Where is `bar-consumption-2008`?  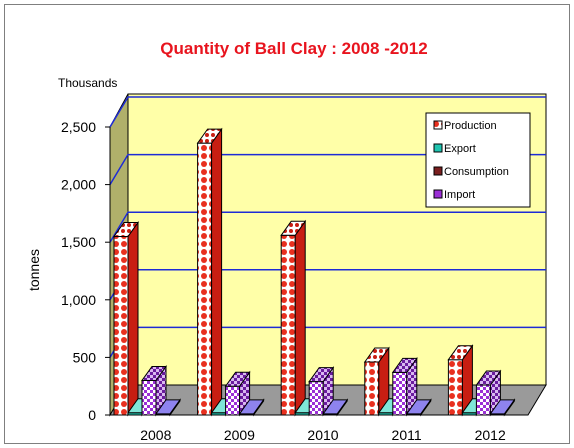
bar-consumption-2008 is located at coordinates (154, 390).